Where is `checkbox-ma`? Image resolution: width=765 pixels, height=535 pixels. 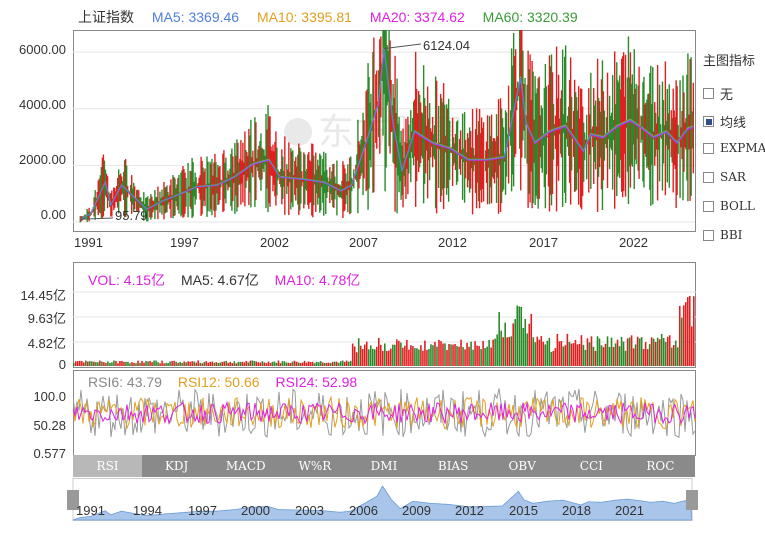 checkbox-ma is located at coordinates (708, 121).